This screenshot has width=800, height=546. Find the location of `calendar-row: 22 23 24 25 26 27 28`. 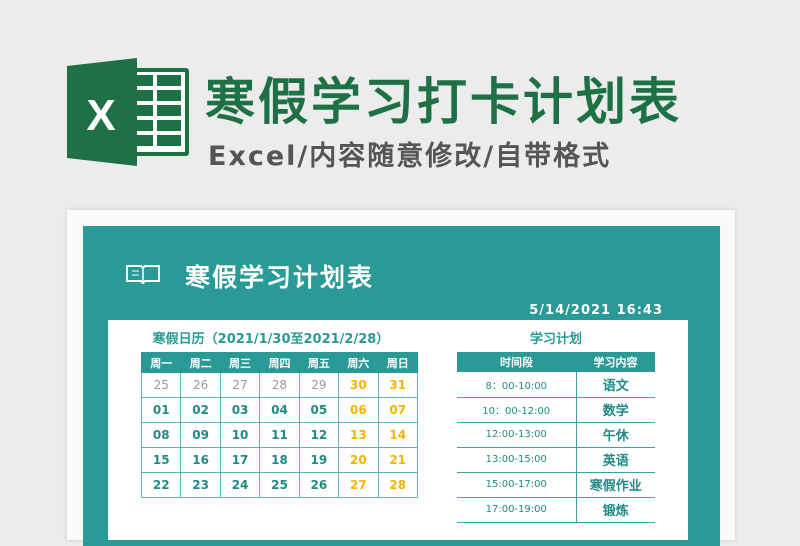

calendar-row: 22 23 24 25 26 27 28 is located at coordinates (279, 485).